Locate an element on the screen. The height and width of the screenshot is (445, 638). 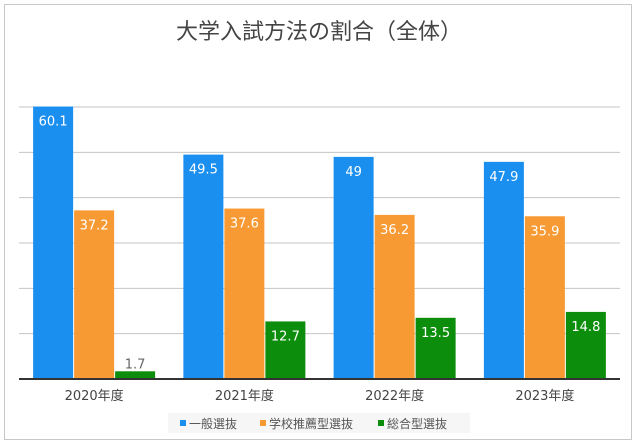
legend-label: 総合型選抜 is located at coordinates (417, 423).